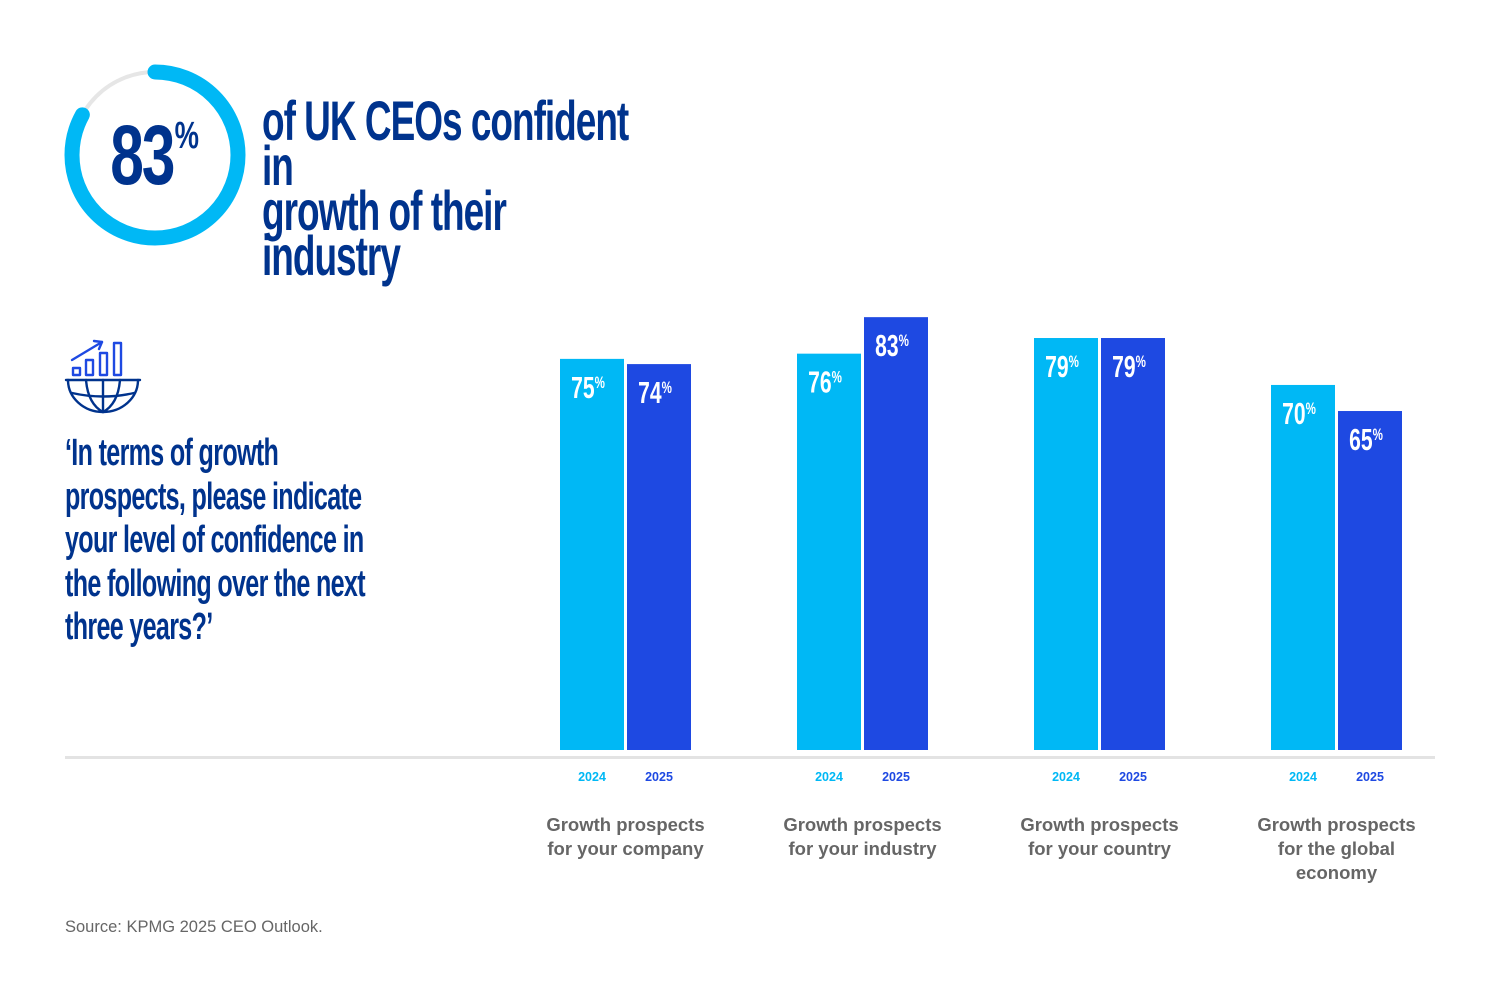 Image resolution: width=1500 pixels, height=1000 pixels. I want to click on growth-globe-icon, so click(103, 376).